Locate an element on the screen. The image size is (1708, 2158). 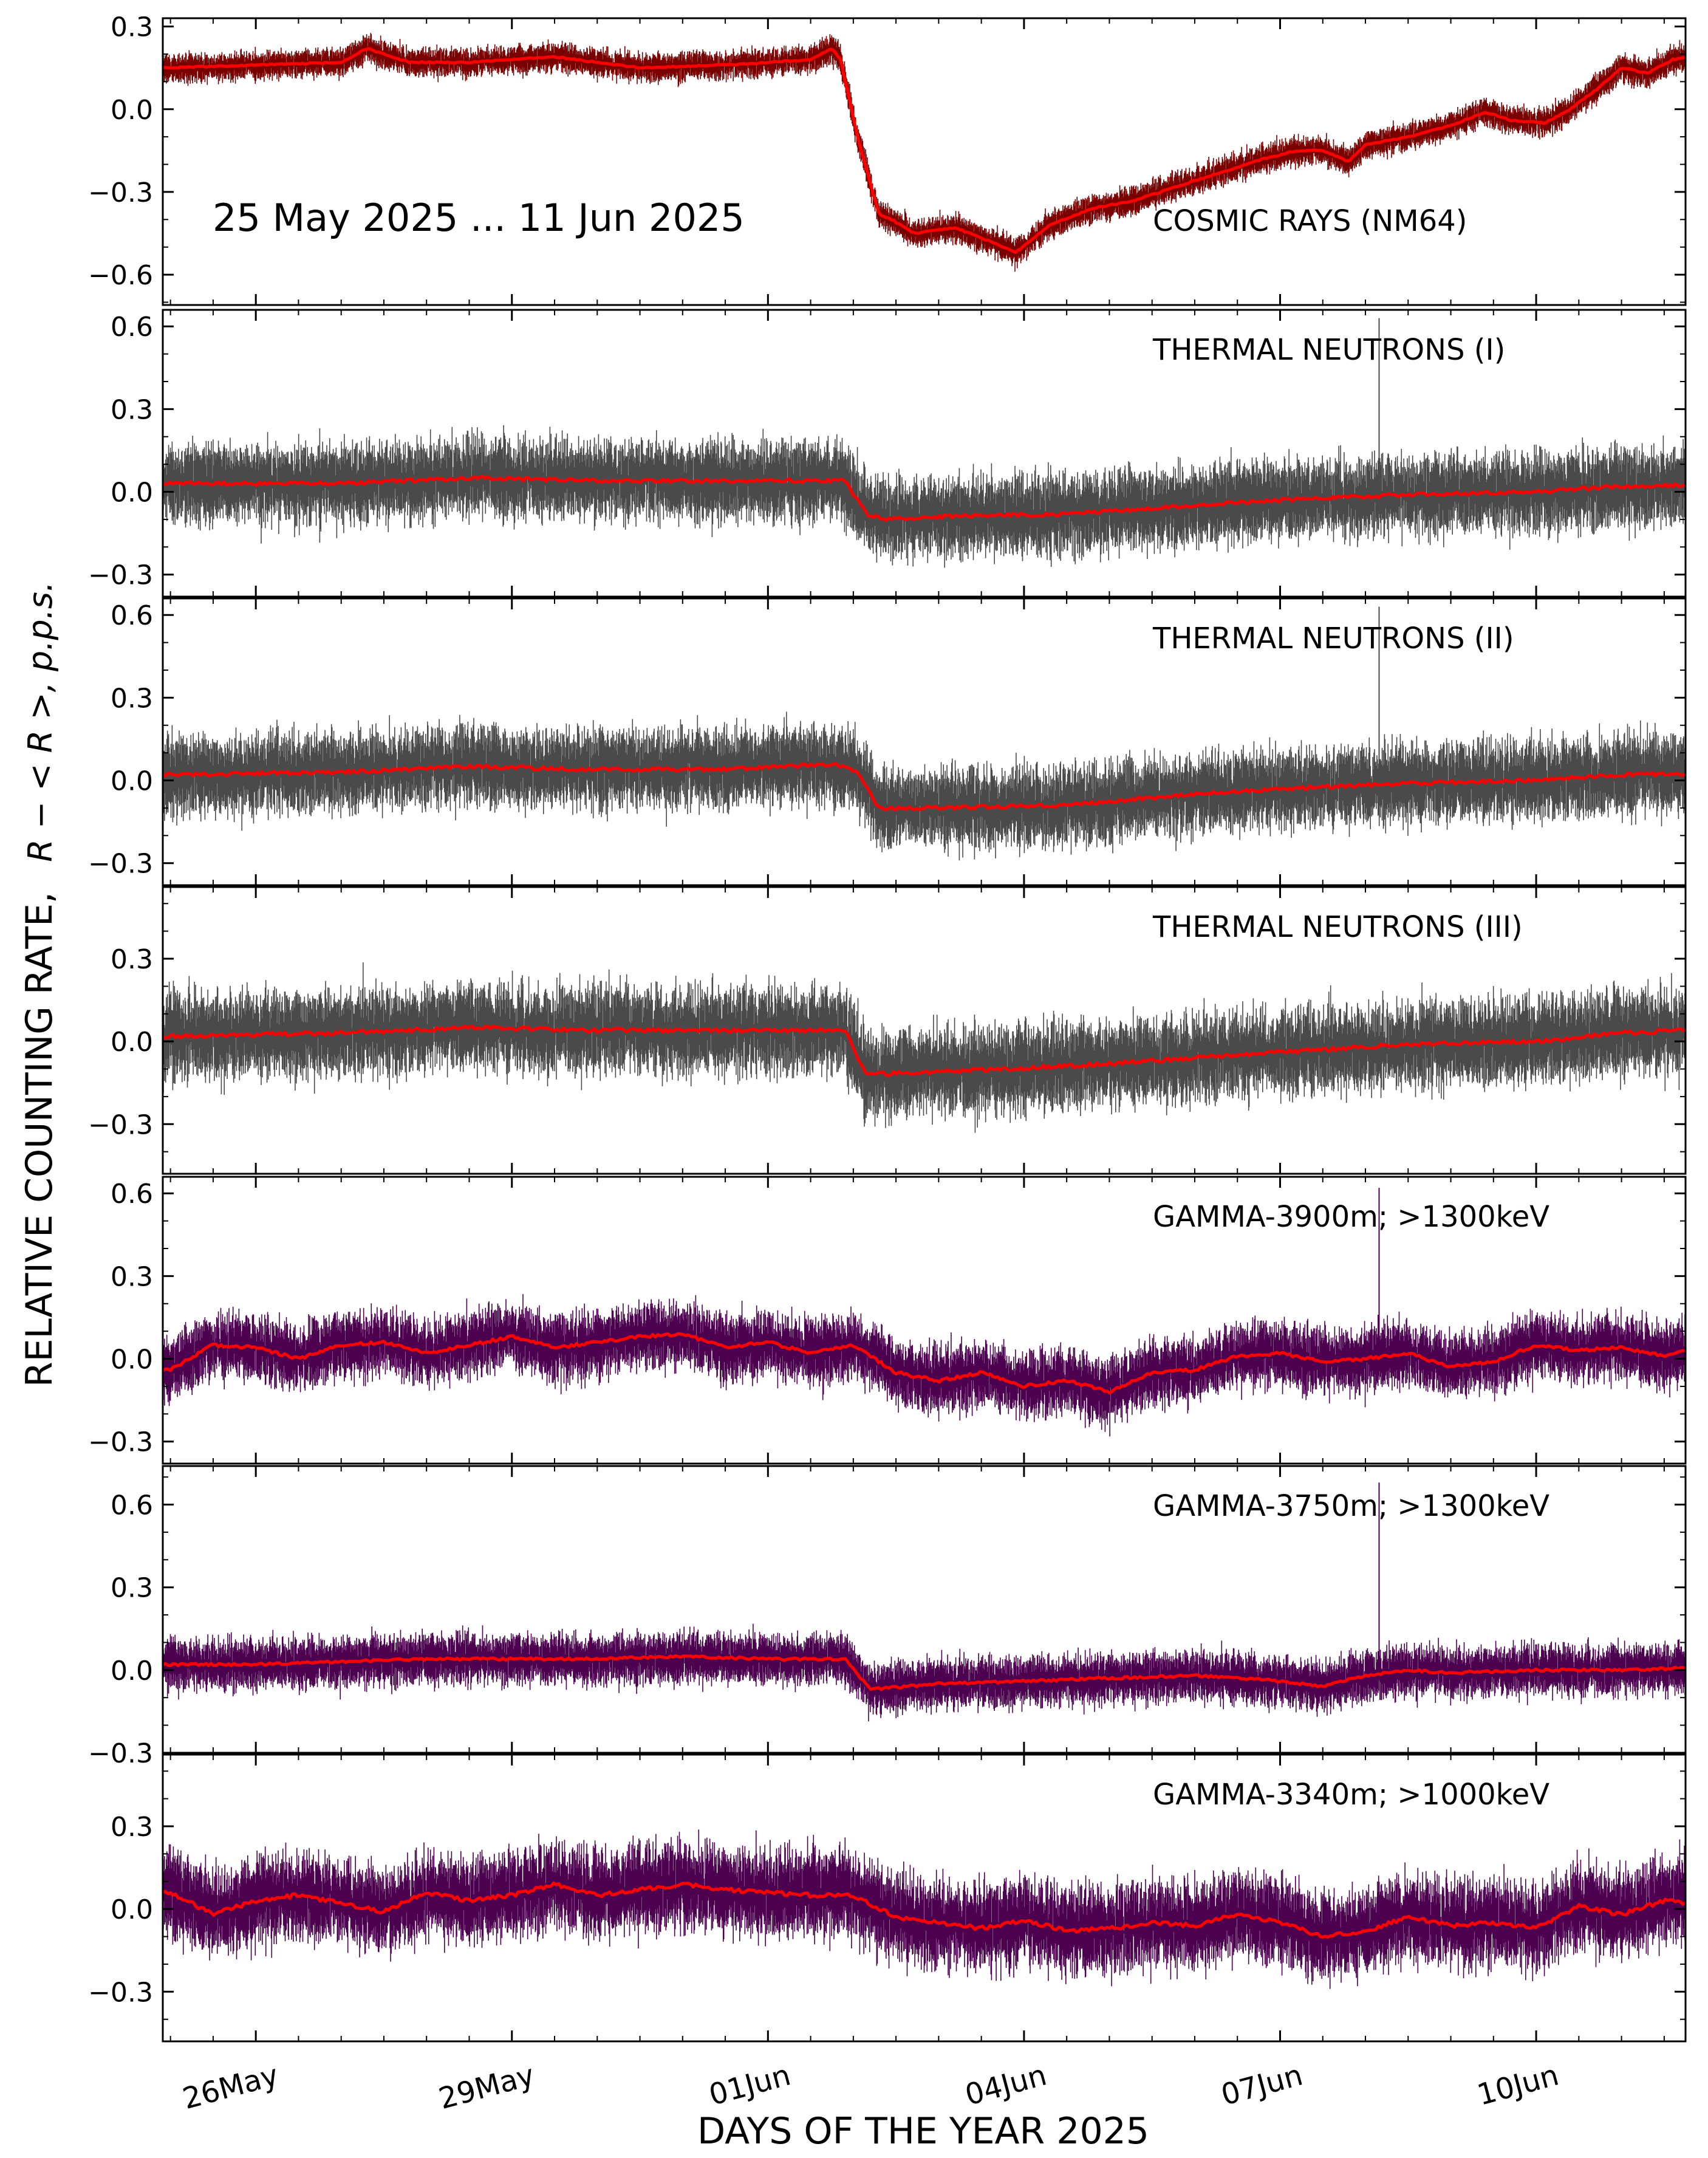
panel-title: THERMAL NEUTRONS (I) is located at coordinates (1329, 350).